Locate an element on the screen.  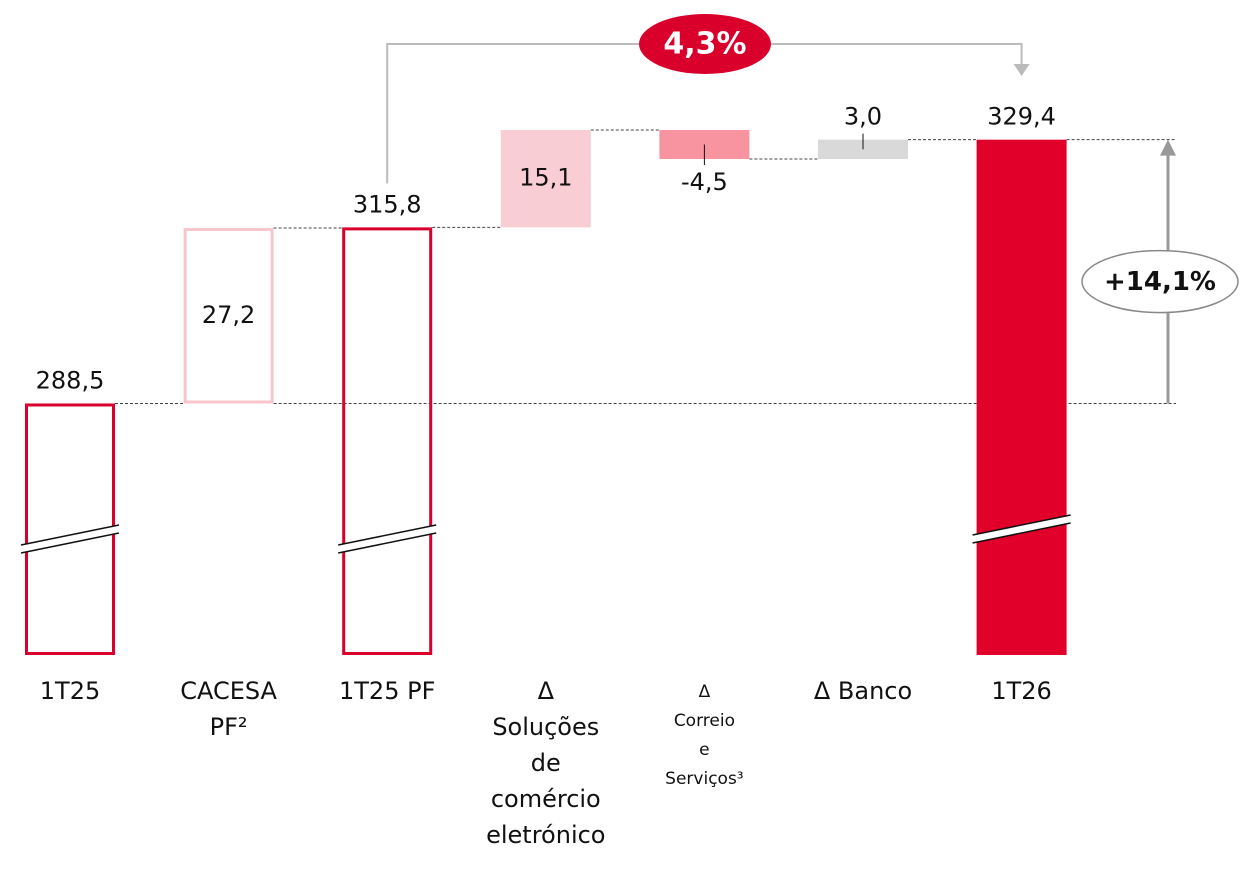
growth-label: 4,3% is located at coordinates (704, 44).